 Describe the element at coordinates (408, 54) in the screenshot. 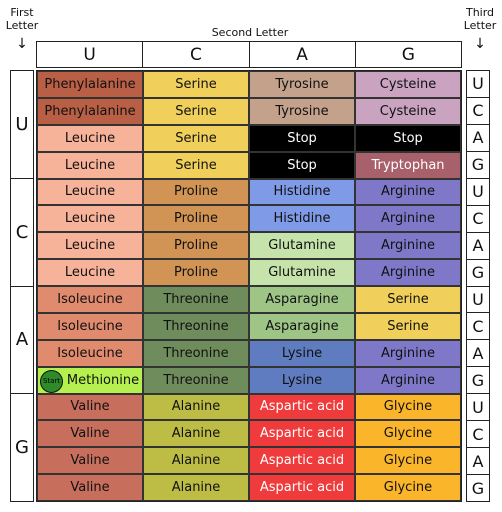

I see `second-letter-g: G` at that location.